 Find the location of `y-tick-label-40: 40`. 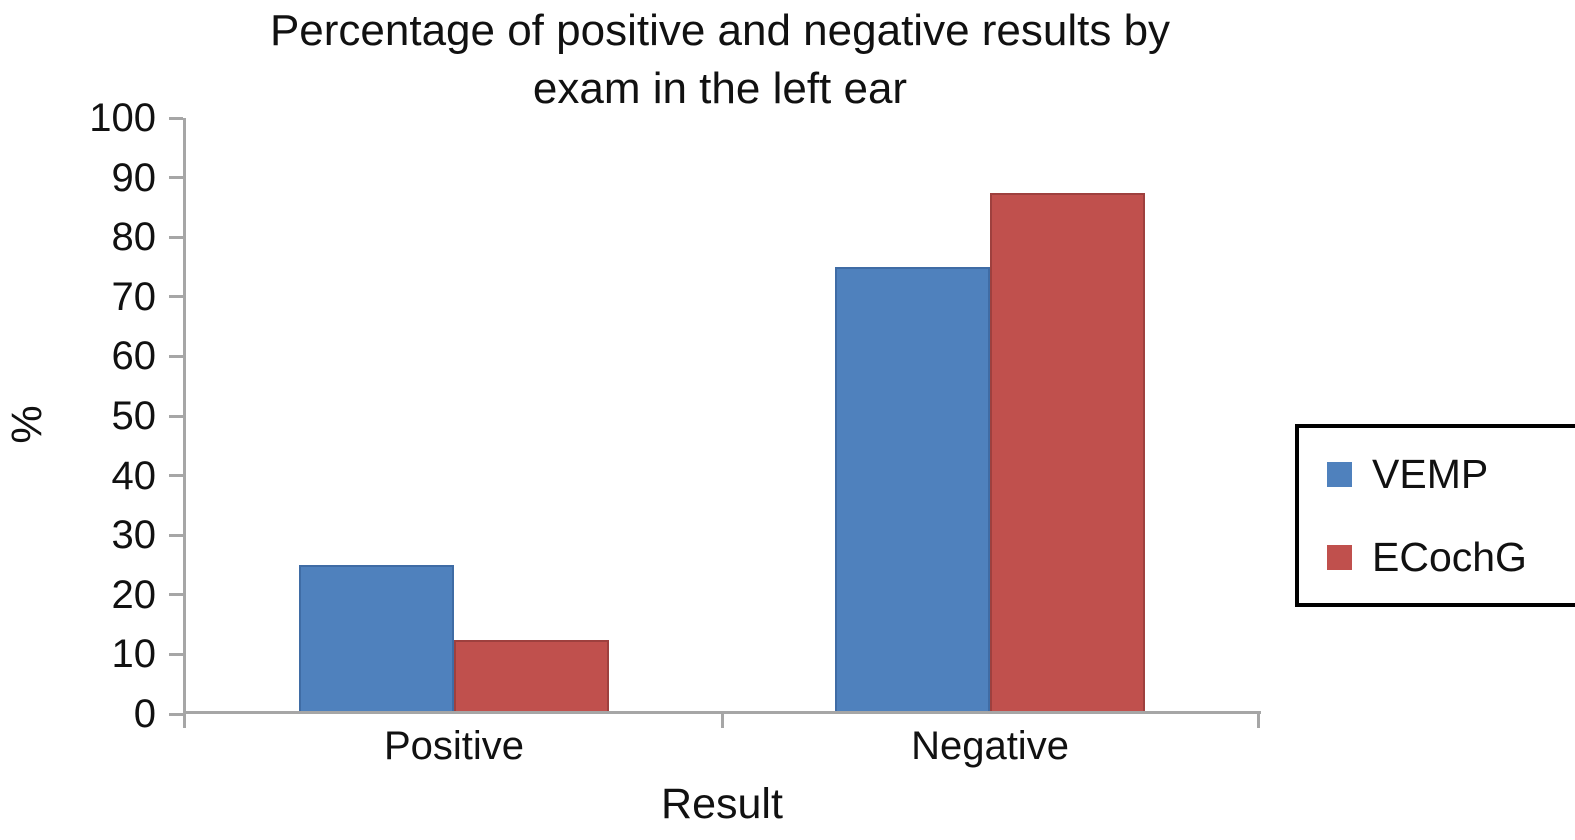

y-tick-label-40: 40 is located at coordinates (134, 475).